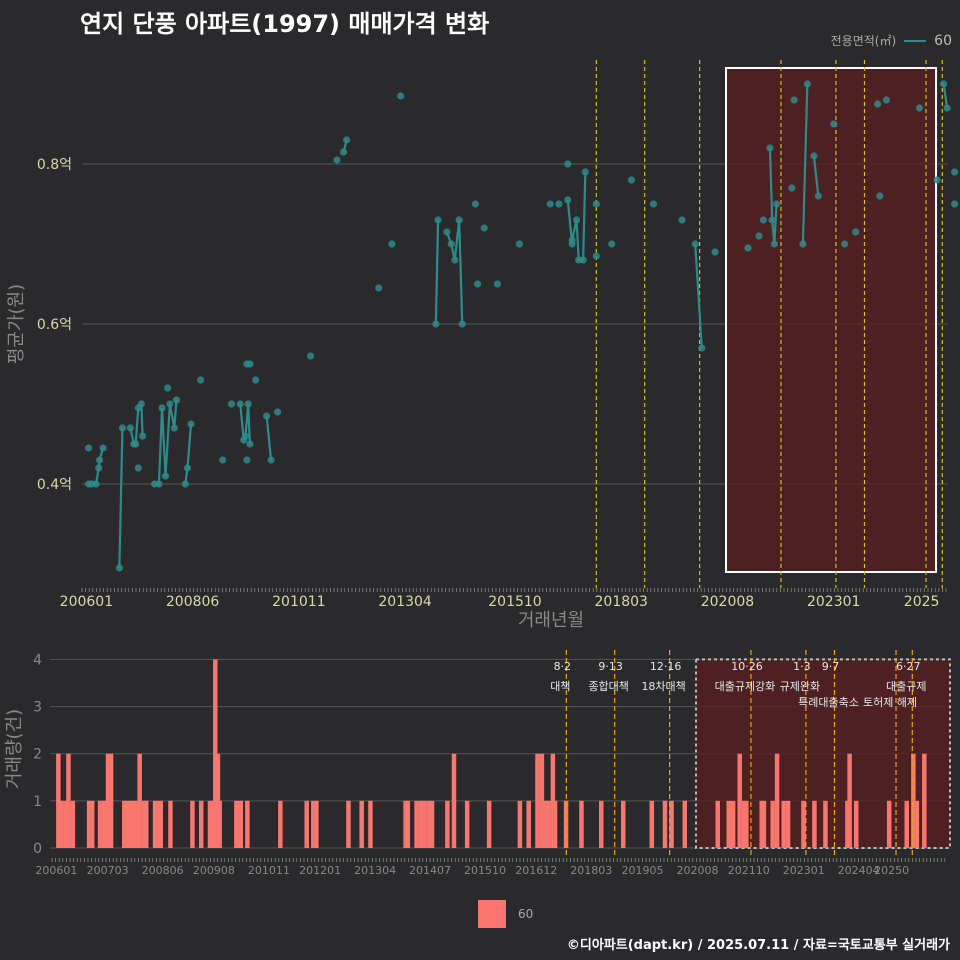 This screenshot has width=960, height=960. What do you see at coordinates (800, 686) in the screenshot?
I see `annotation-label: 규제완화` at bounding box center [800, 686].